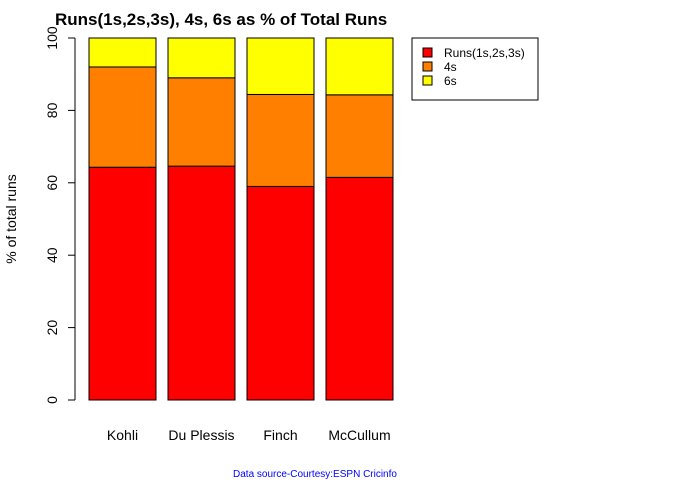 The image size is (676, 482). Describe the element at coordinates (201, 435) in the screenshot. I see `x-category-label: Du Plessis` at that location.